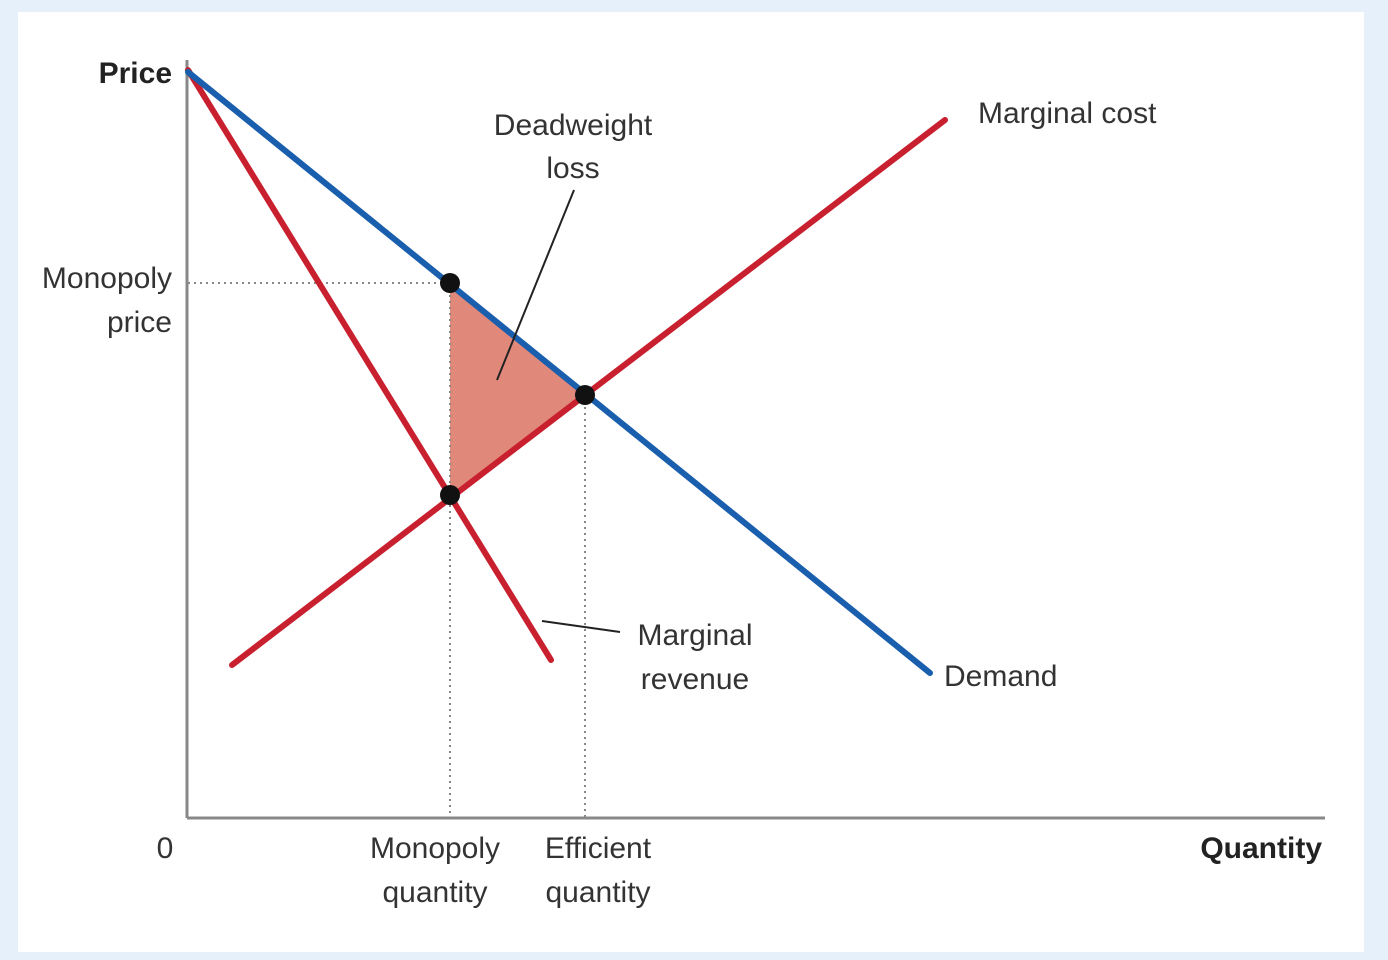  Describe the element at coordinates (598, 848) in the screenshot. I see `efficient-quantity-label-line1: Efficient` at that location.